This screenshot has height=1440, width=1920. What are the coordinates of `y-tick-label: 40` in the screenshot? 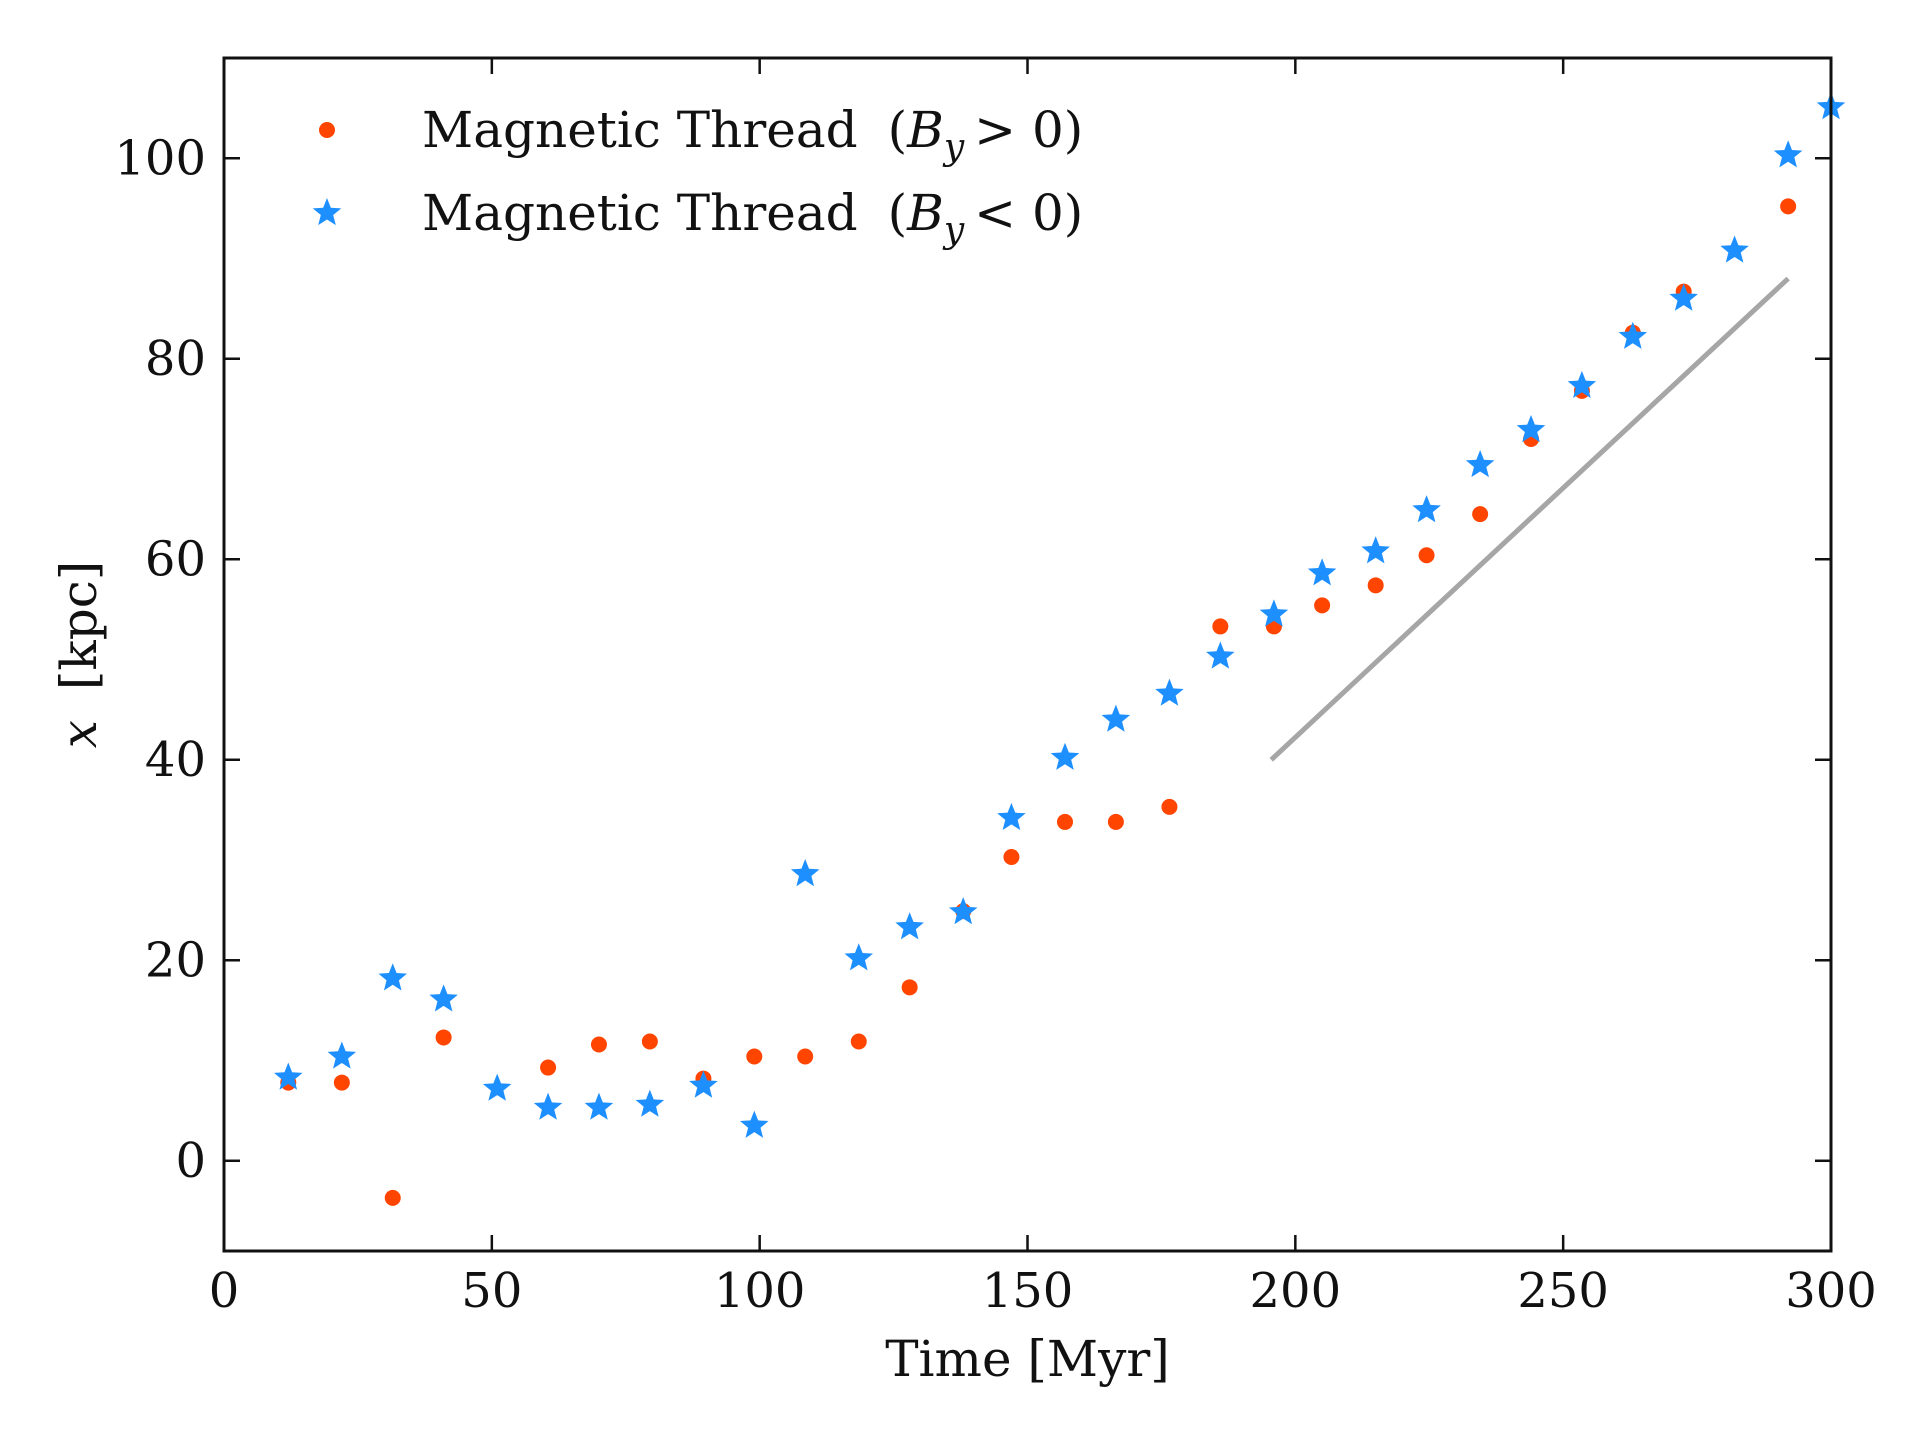 It's located at (175, 760).